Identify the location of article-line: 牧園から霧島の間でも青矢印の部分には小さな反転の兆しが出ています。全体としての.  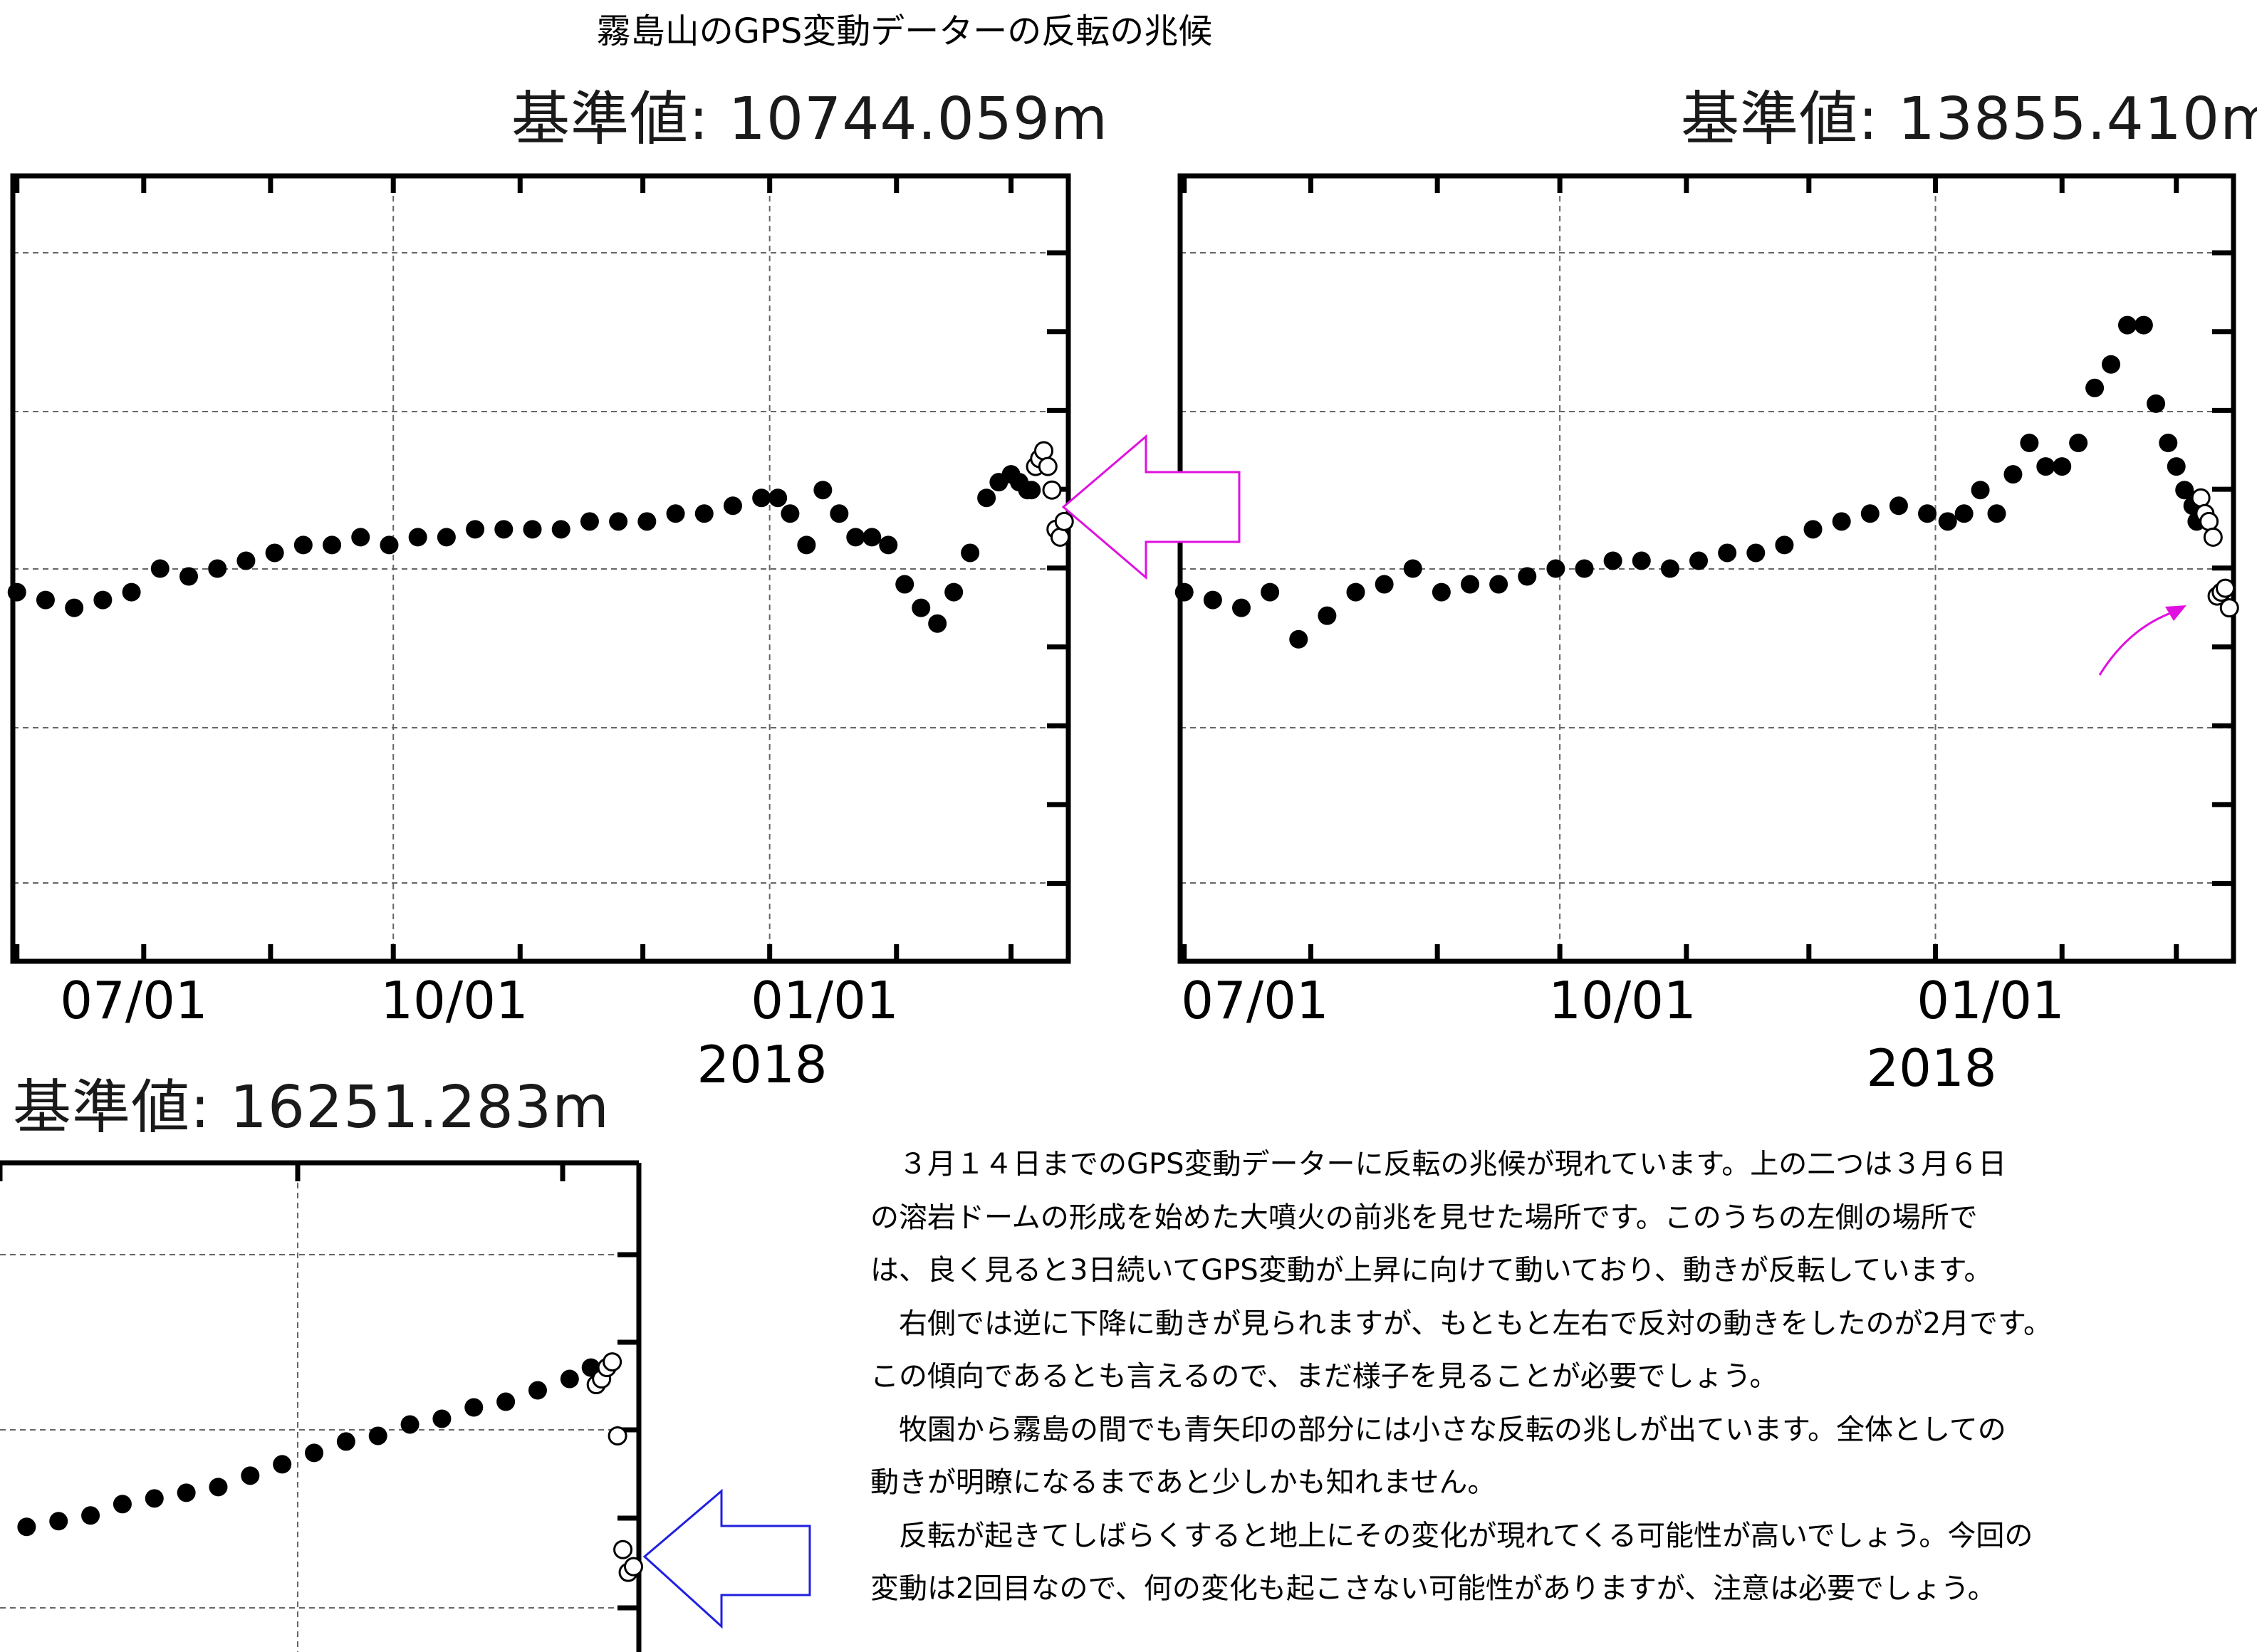
(1438, 1429).